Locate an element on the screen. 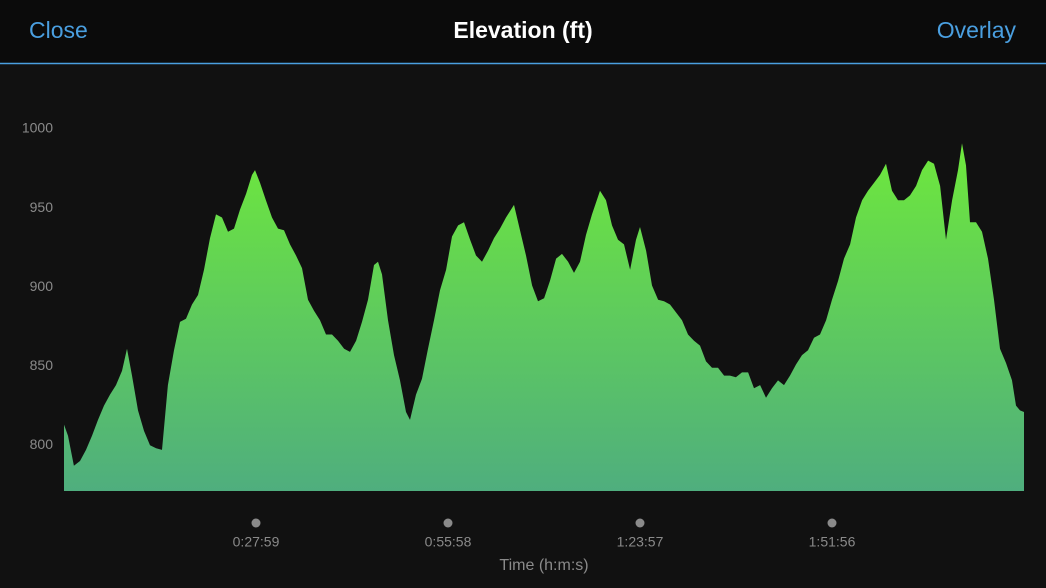  y-tick-label: 900 is located at coordinates (42, 286).